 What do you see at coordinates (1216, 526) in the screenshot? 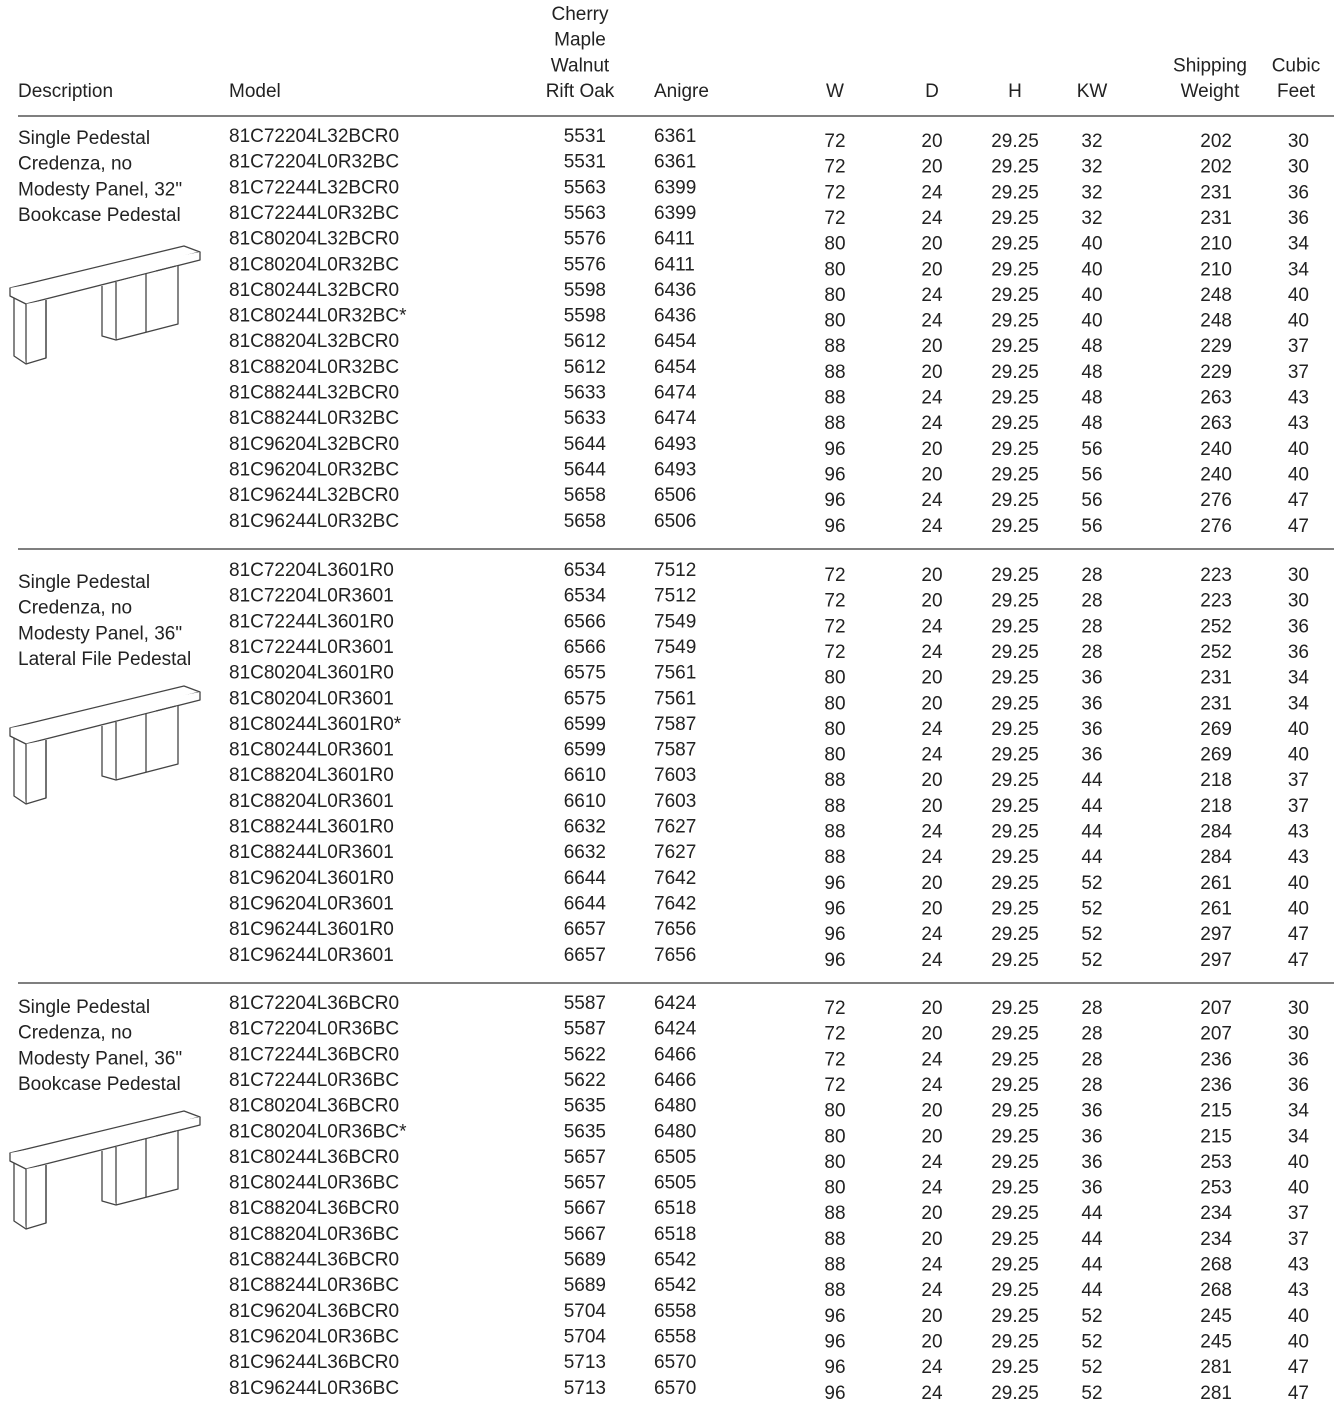
I see `cell-value: 276` at bounding box center [1216, 526].